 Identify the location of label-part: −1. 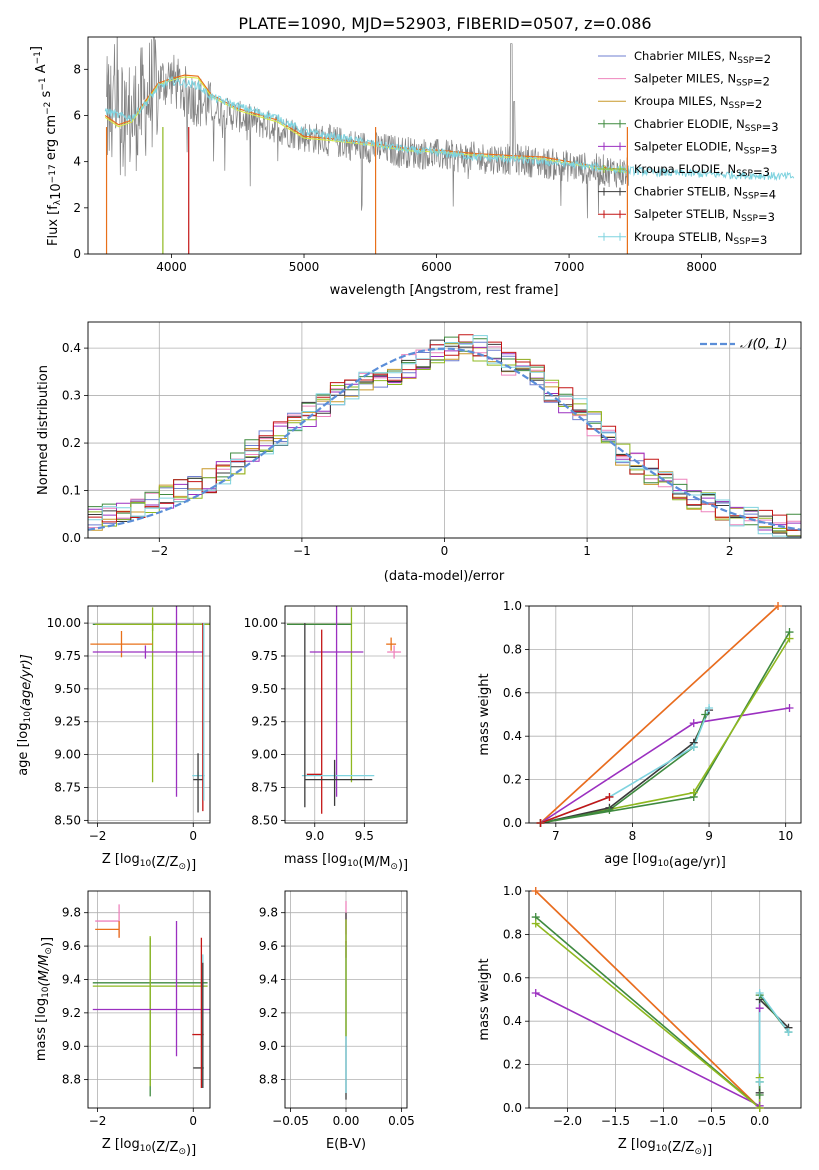
(38, 57).